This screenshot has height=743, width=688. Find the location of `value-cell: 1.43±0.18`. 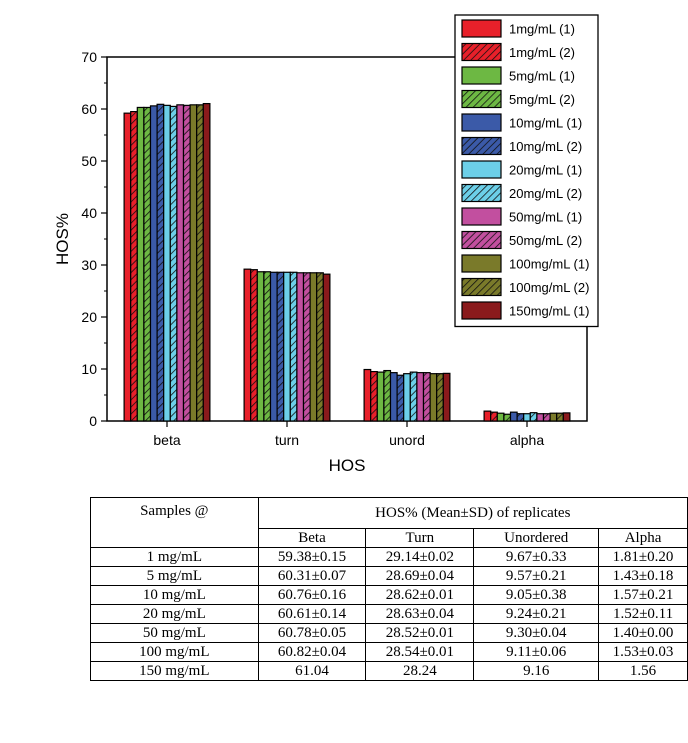

value-cell: 1.43±0.18 is located at coordinates (643, 576).